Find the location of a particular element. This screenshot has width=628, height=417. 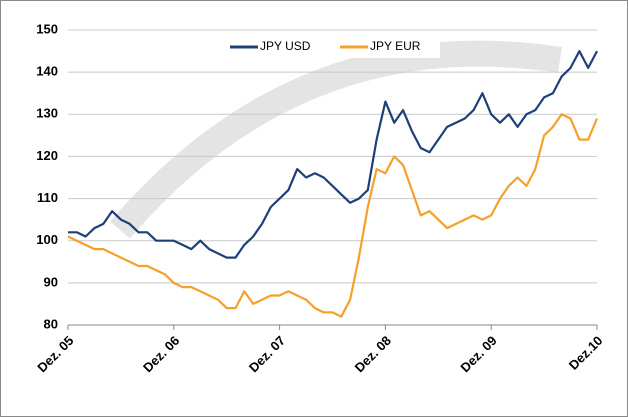

legend-label: JPY EUR is located at coordinates (395, 46).